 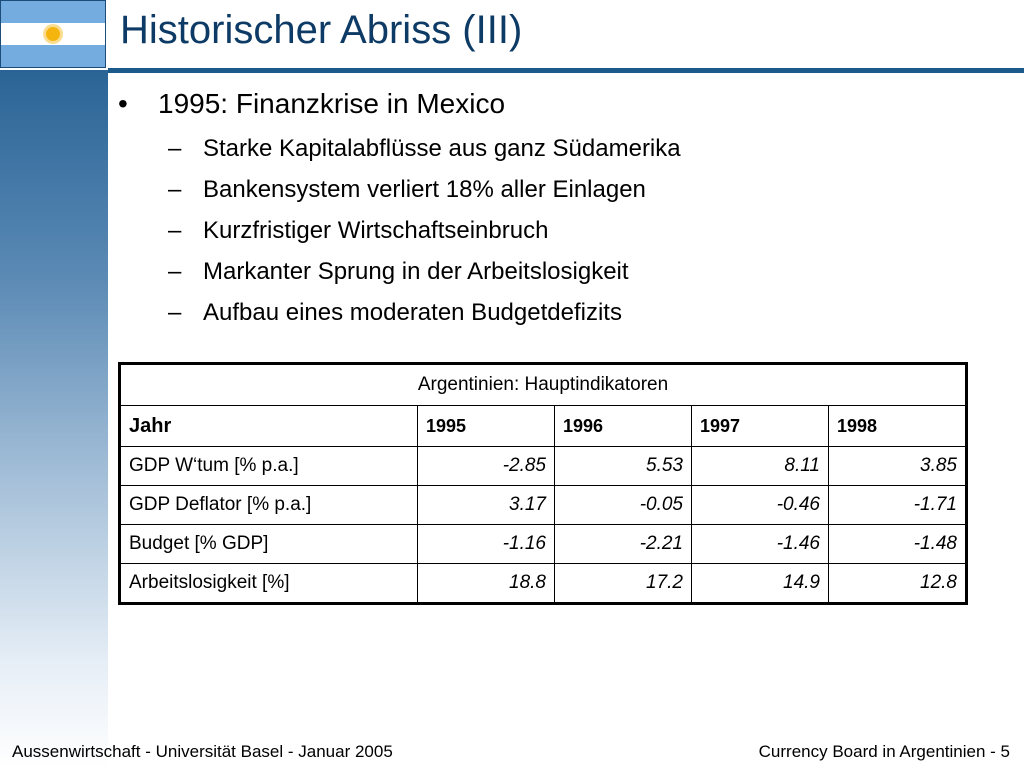 What do you see at coordinates (760, 544) in the screenshot?
I see `table-cell: -1.46` at bounding box center [760, 544].